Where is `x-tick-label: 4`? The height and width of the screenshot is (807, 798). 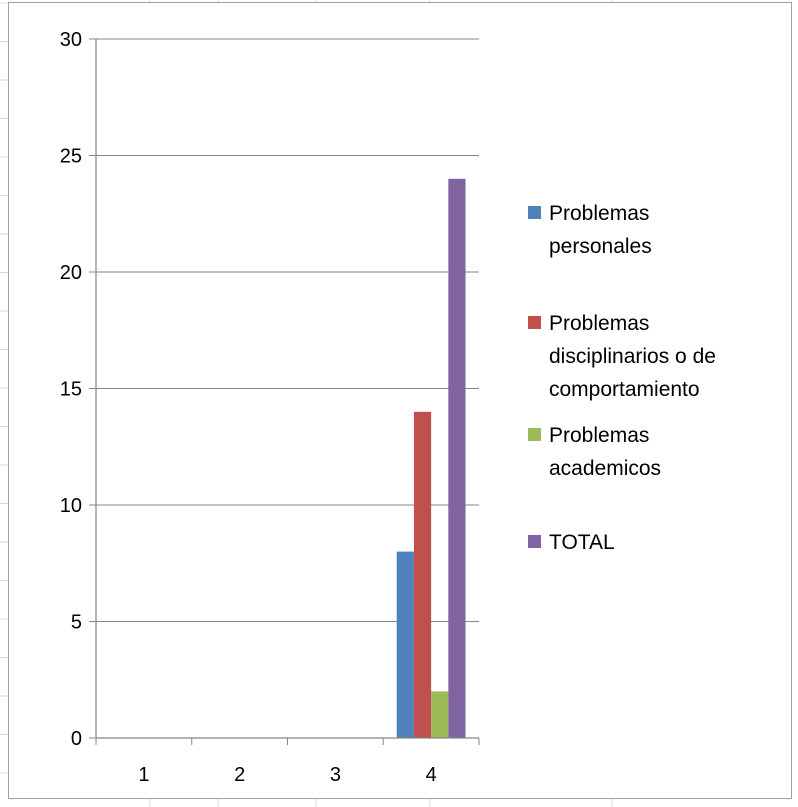 x-tick-label: 4 is located at coordinates (431, 775).